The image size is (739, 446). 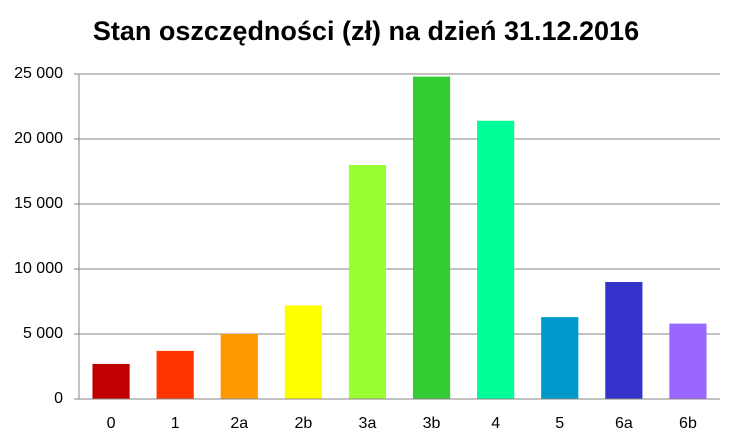 What do you see at coordinates (432, 423) in the screenshot?
I see `x-tick-label: 3b` at bounding box center [432, 423].